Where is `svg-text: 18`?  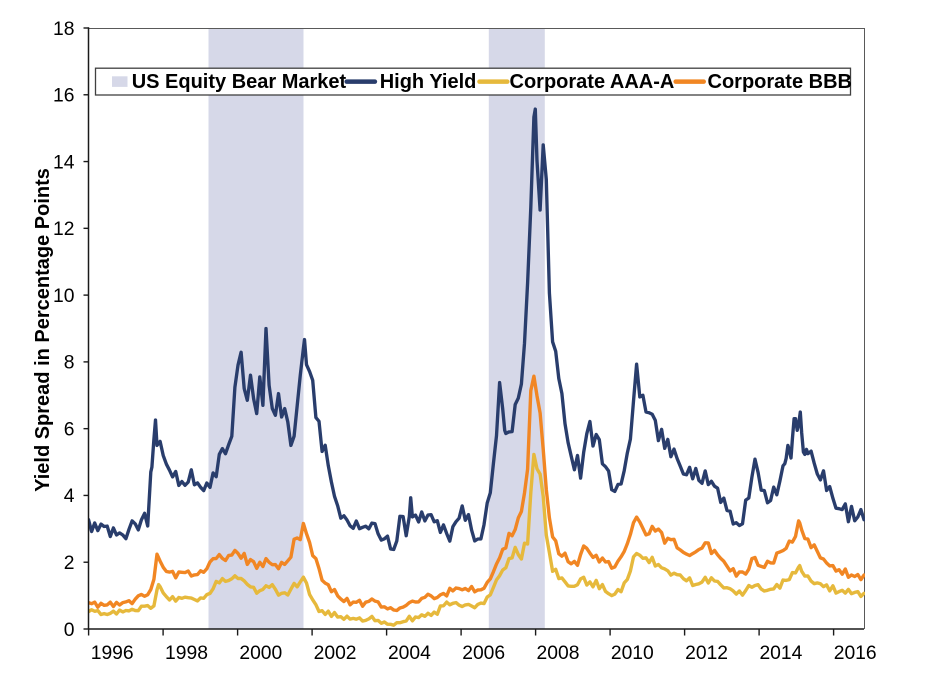 svg-text: 18 is located at coordinates (63, 29).